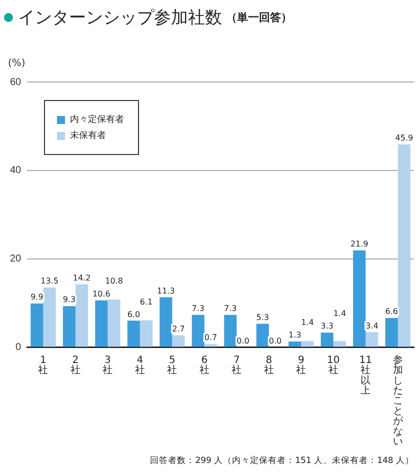 This screenshot has height=473, width=420. I want to click on x-tick-label: 1社, so click(43, 365).